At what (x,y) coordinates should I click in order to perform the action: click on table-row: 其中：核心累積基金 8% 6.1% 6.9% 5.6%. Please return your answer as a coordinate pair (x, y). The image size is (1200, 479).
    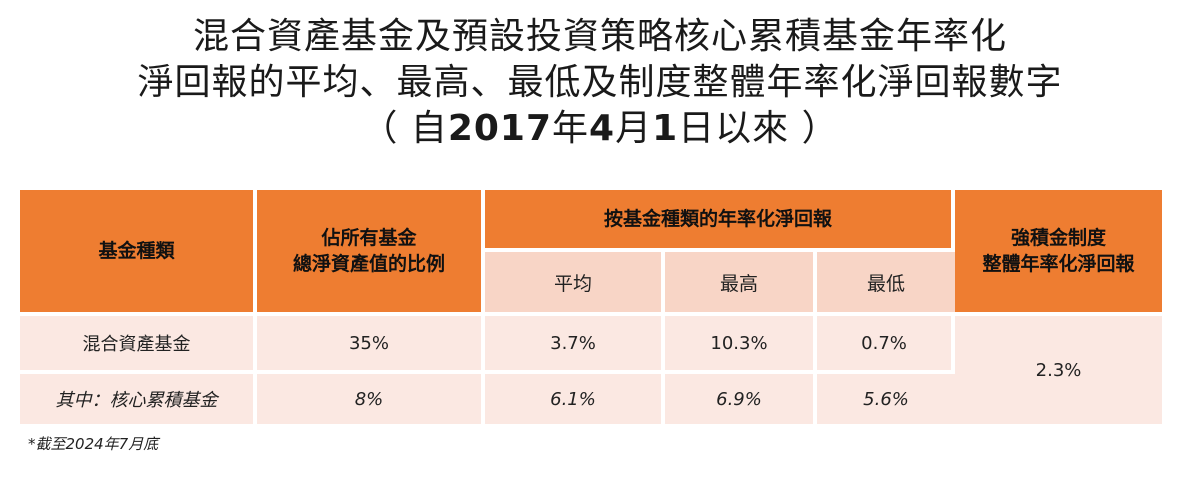
    Looking at the image, I should click on (591, 401).